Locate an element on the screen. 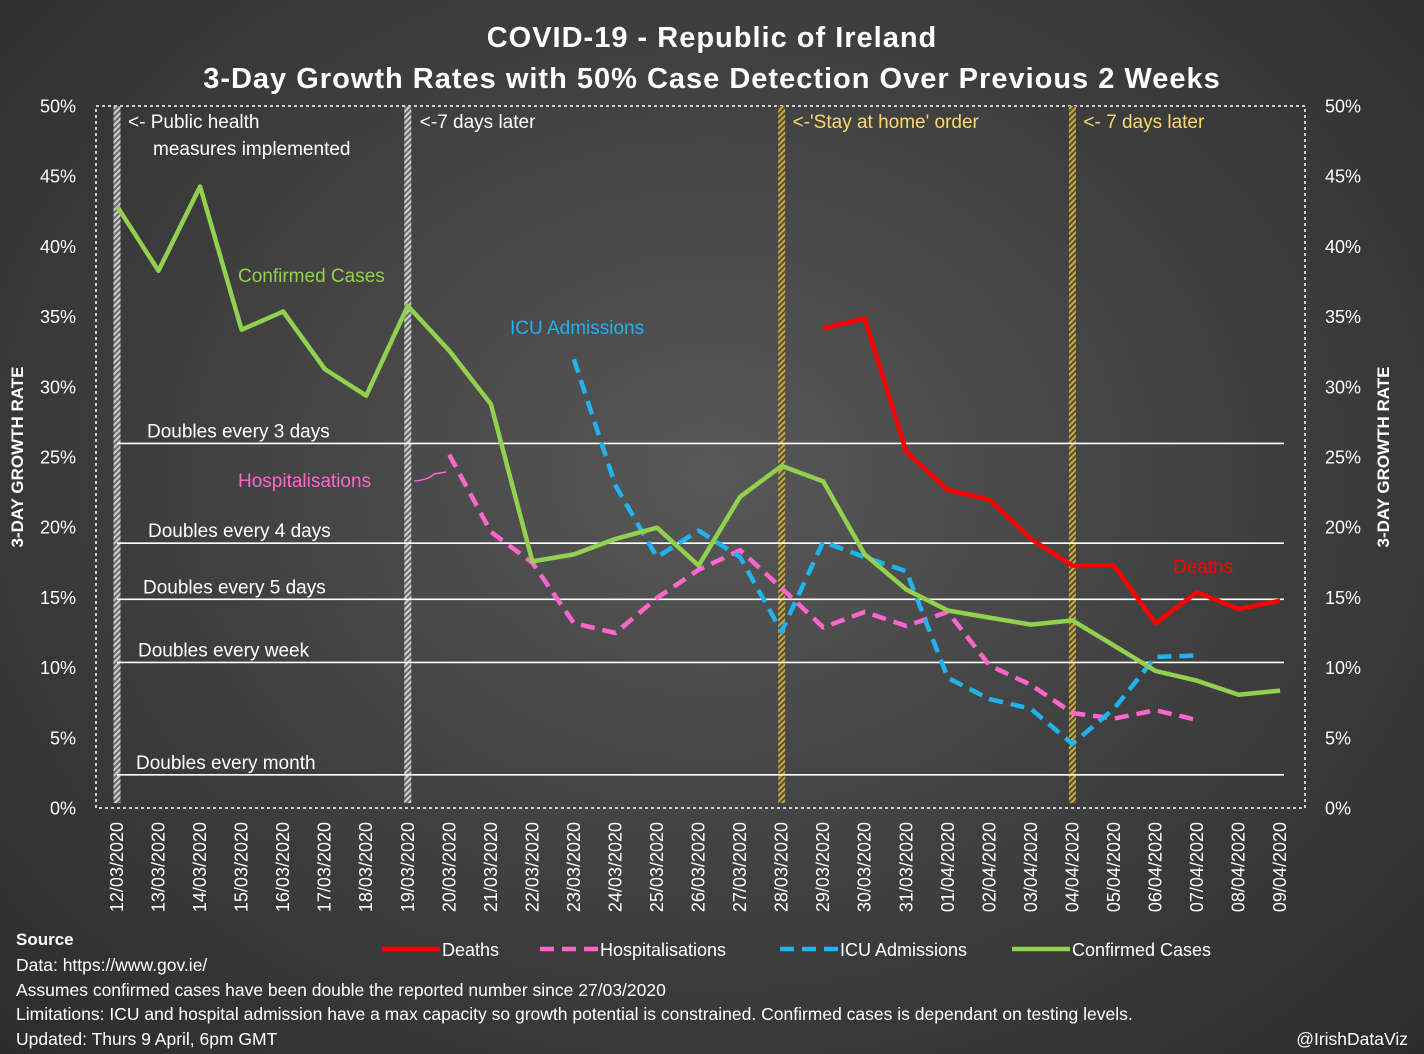  hospitalisations-callout-line is located at coordinates (430, 476).